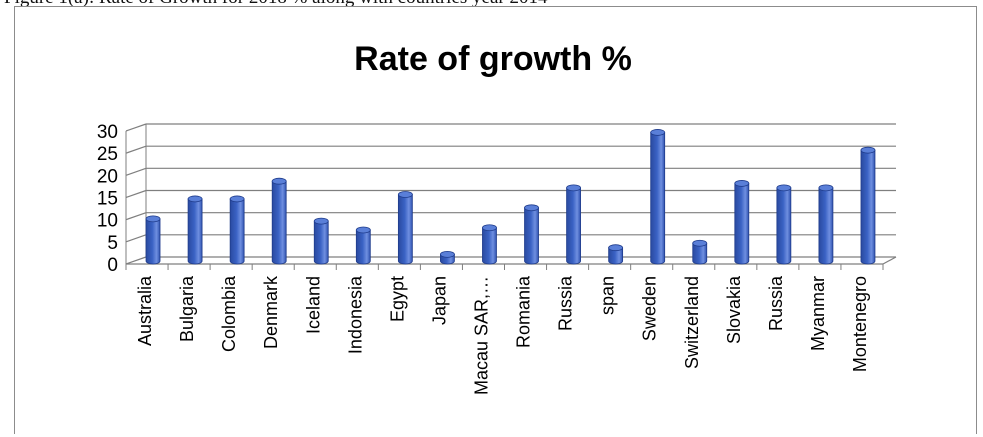 The image size is (983, 437). Describe the element at coordinates (397, 299) in the screenshot. I see `x-category-label: Egypt` at that location.